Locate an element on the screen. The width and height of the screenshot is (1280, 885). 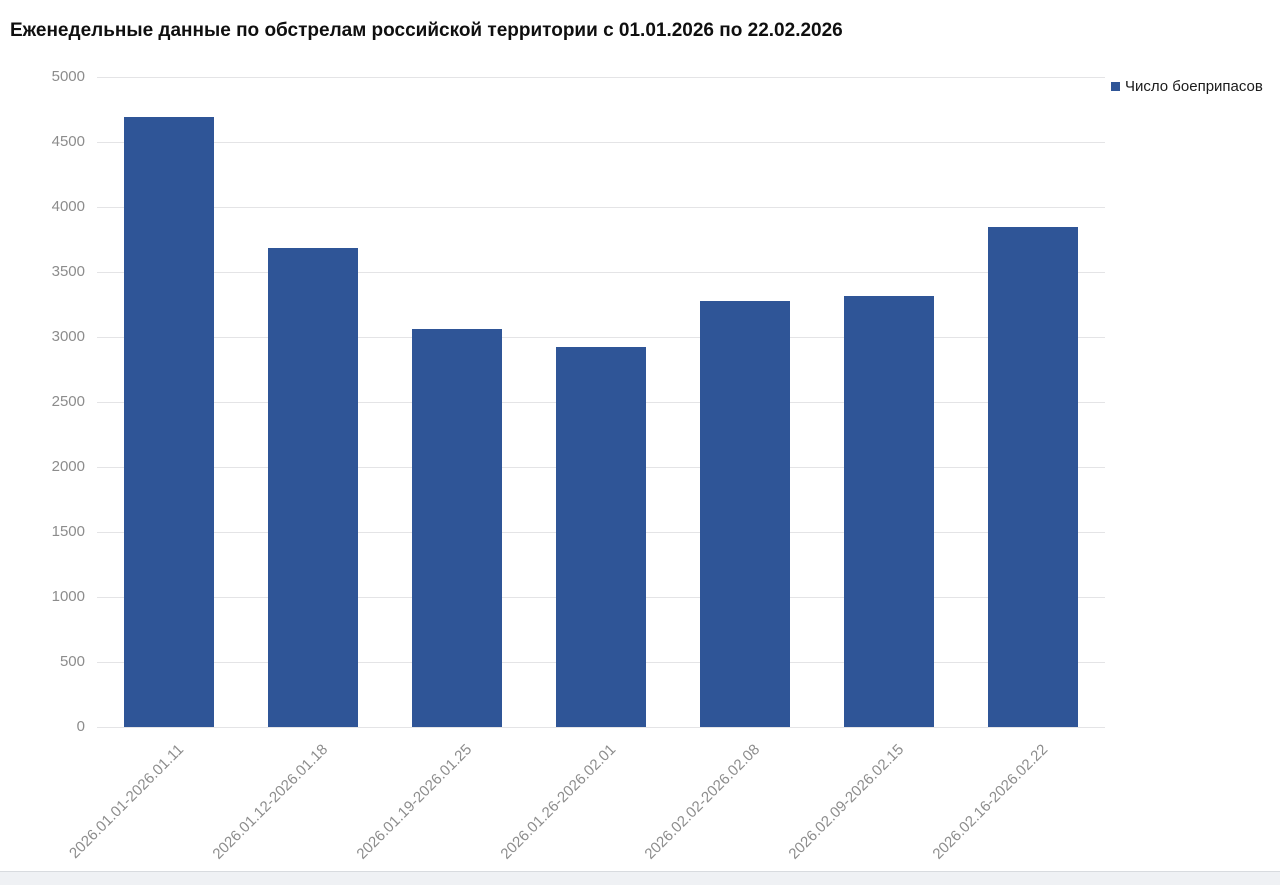
y-tick-label: 2000 is located at coordinates (68, 466).